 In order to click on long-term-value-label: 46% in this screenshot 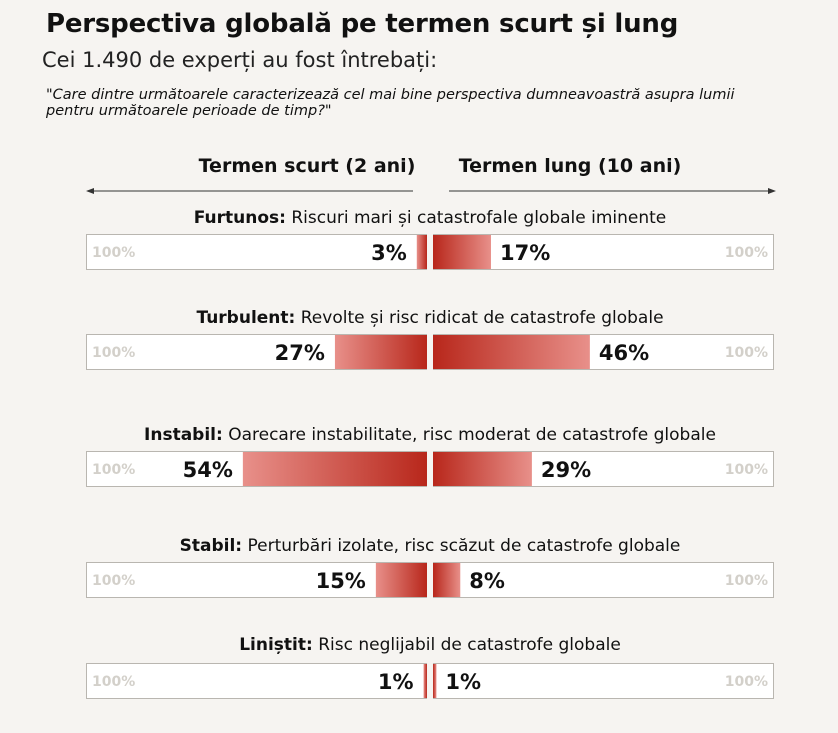, I will do `click(624, 353)`.